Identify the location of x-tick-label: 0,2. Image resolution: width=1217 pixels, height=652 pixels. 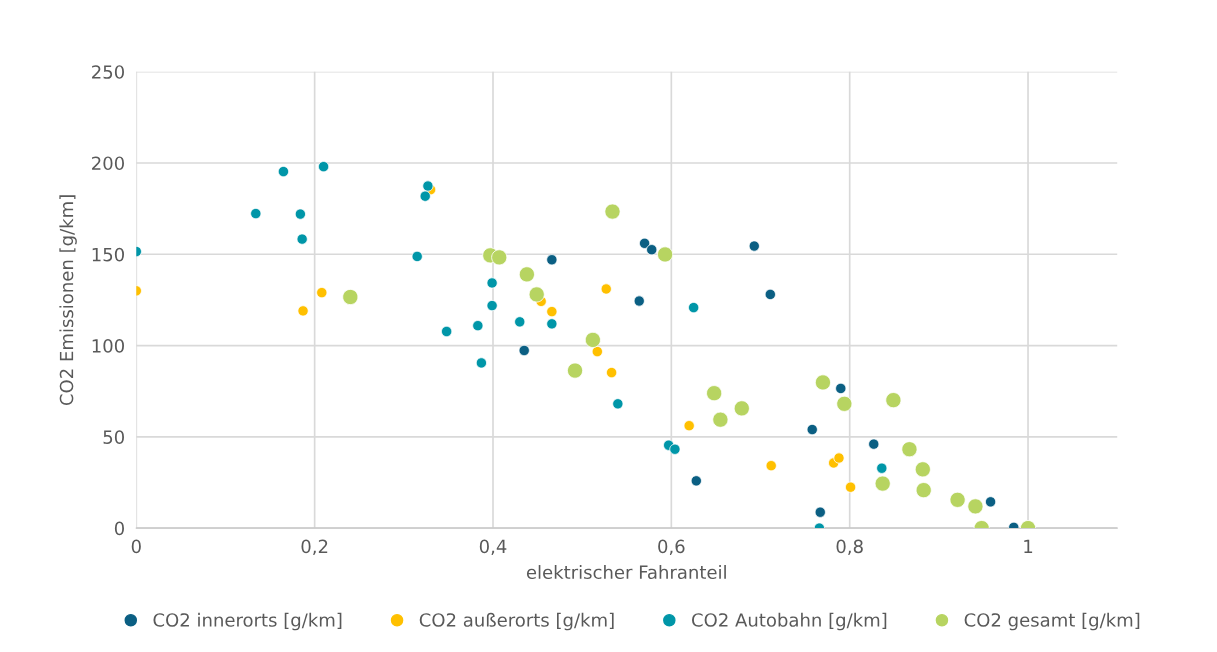
(314, 547).